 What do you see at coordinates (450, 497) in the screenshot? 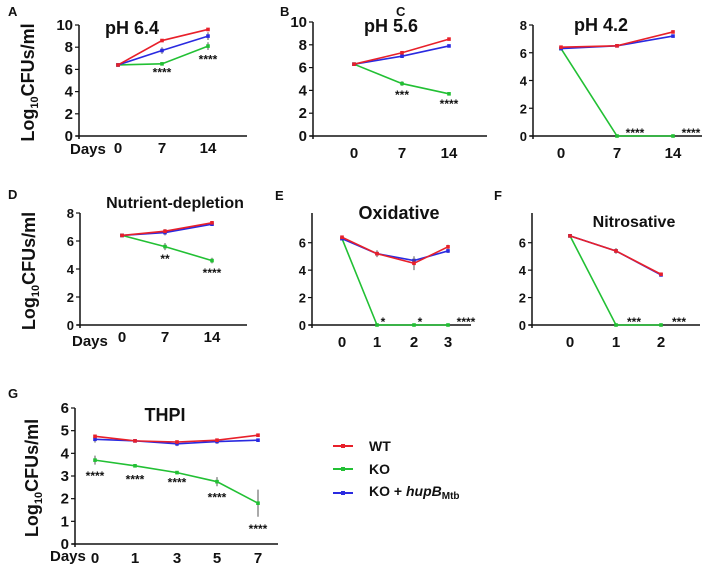
I see `legend-label-sub: Mtb` at bounding box center [450, 497].